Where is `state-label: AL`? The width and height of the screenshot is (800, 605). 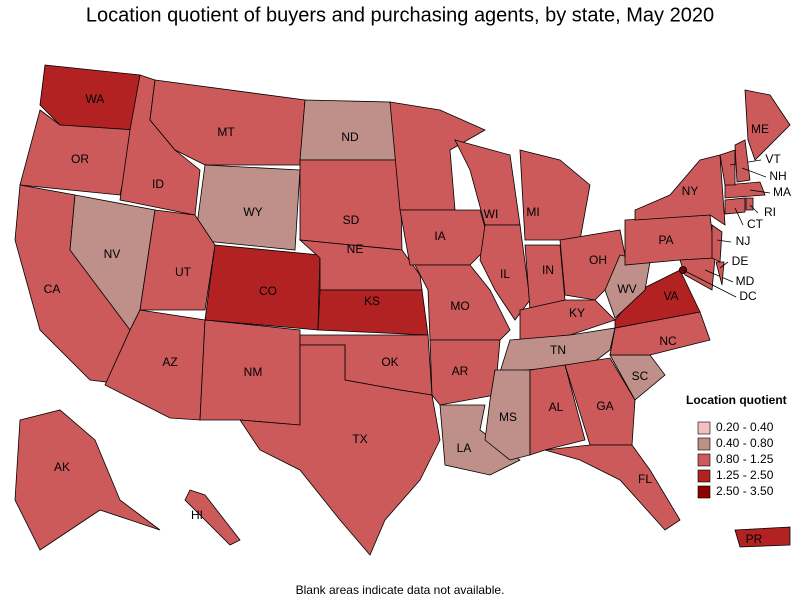
state-label: AL is located at coordinates (556, 407).